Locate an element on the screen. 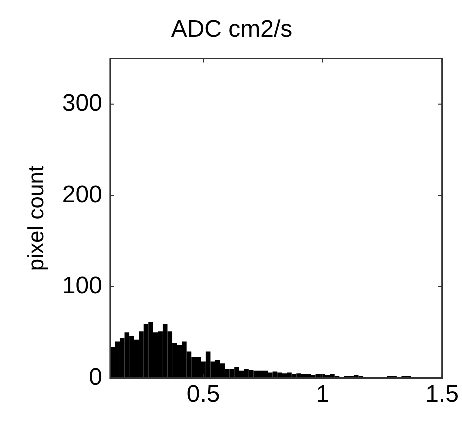 The width and height of the screenshot is (462, 421). y-tick-label: 200 is located at coordinates (82, 194).